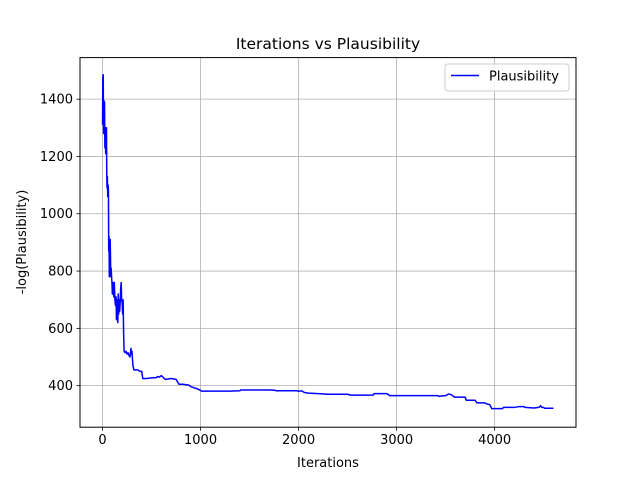 The height and width of the screenshot is (480, 640). Describe the element at coordinates (328, 44) in the screenshot. I see `chart-title: Iterations vs Plausibility` at that location.